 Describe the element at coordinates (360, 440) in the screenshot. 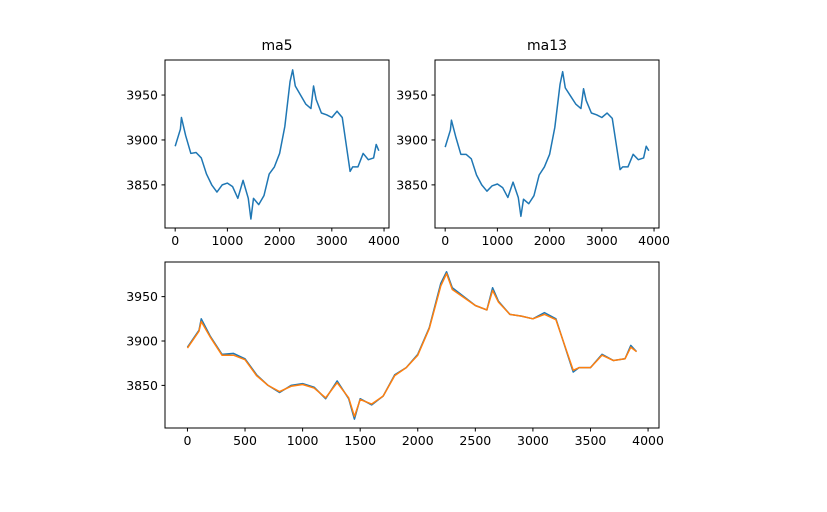

I see `x-tick-label: 1500` at that location.